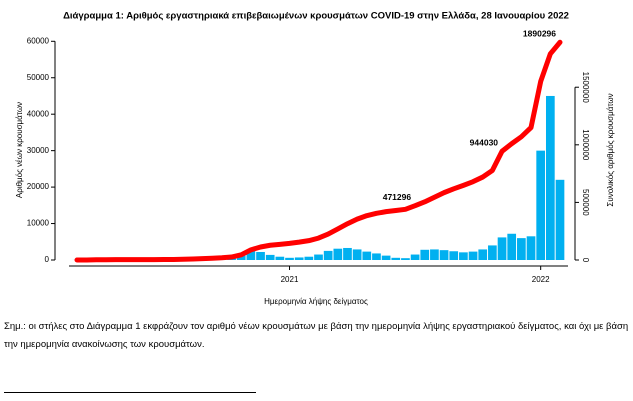 The height and width of the screenshot is (401, 633). What do you see at coordinates (38, 186) in the screenshot?
I see `y-tick-label: 20000` at bounding box center [38, 186].